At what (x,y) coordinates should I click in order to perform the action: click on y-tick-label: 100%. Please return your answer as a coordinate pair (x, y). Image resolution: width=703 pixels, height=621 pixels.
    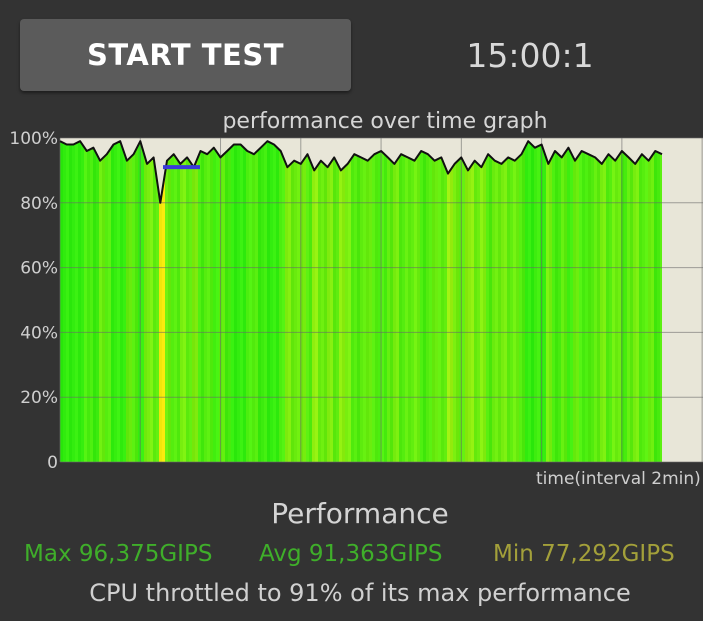
    Looking at the image, I should click on (33, 139).